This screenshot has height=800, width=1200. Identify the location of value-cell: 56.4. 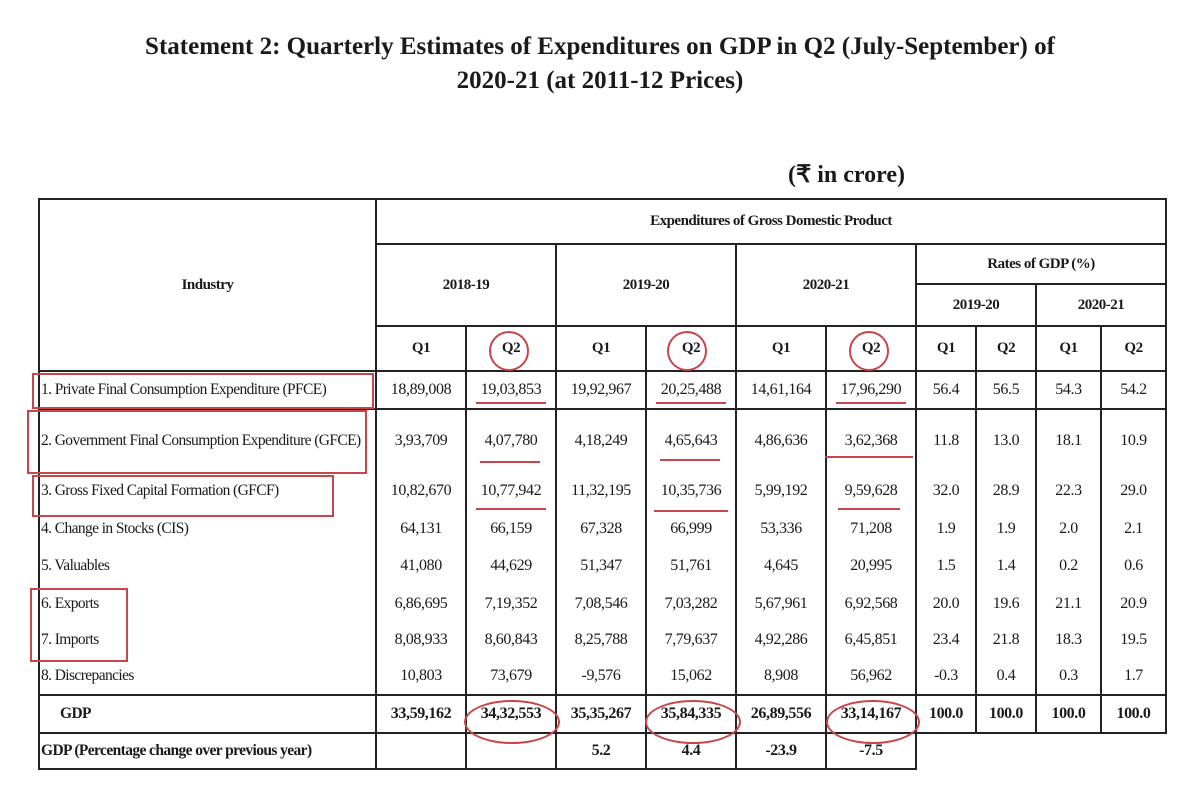
(946, 390).